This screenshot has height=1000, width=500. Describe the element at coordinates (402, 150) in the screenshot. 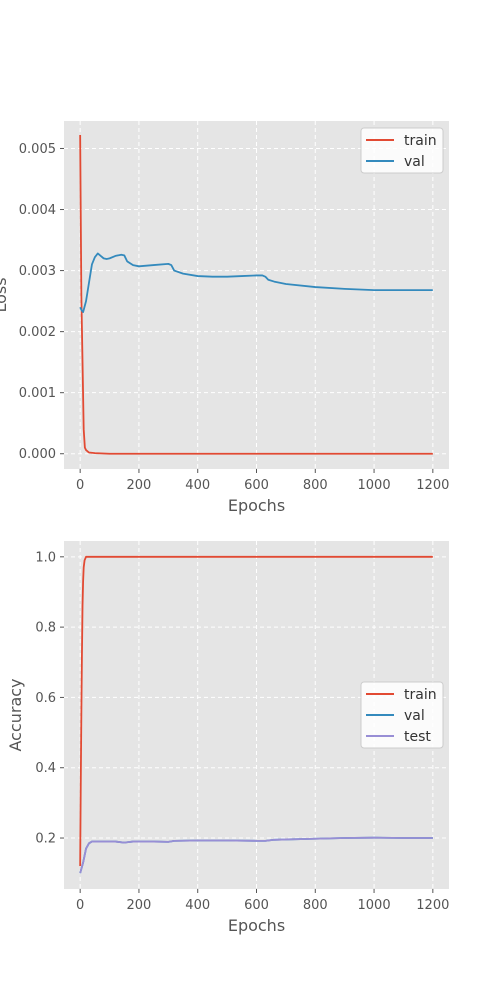

I see `legend: train val` at that location.